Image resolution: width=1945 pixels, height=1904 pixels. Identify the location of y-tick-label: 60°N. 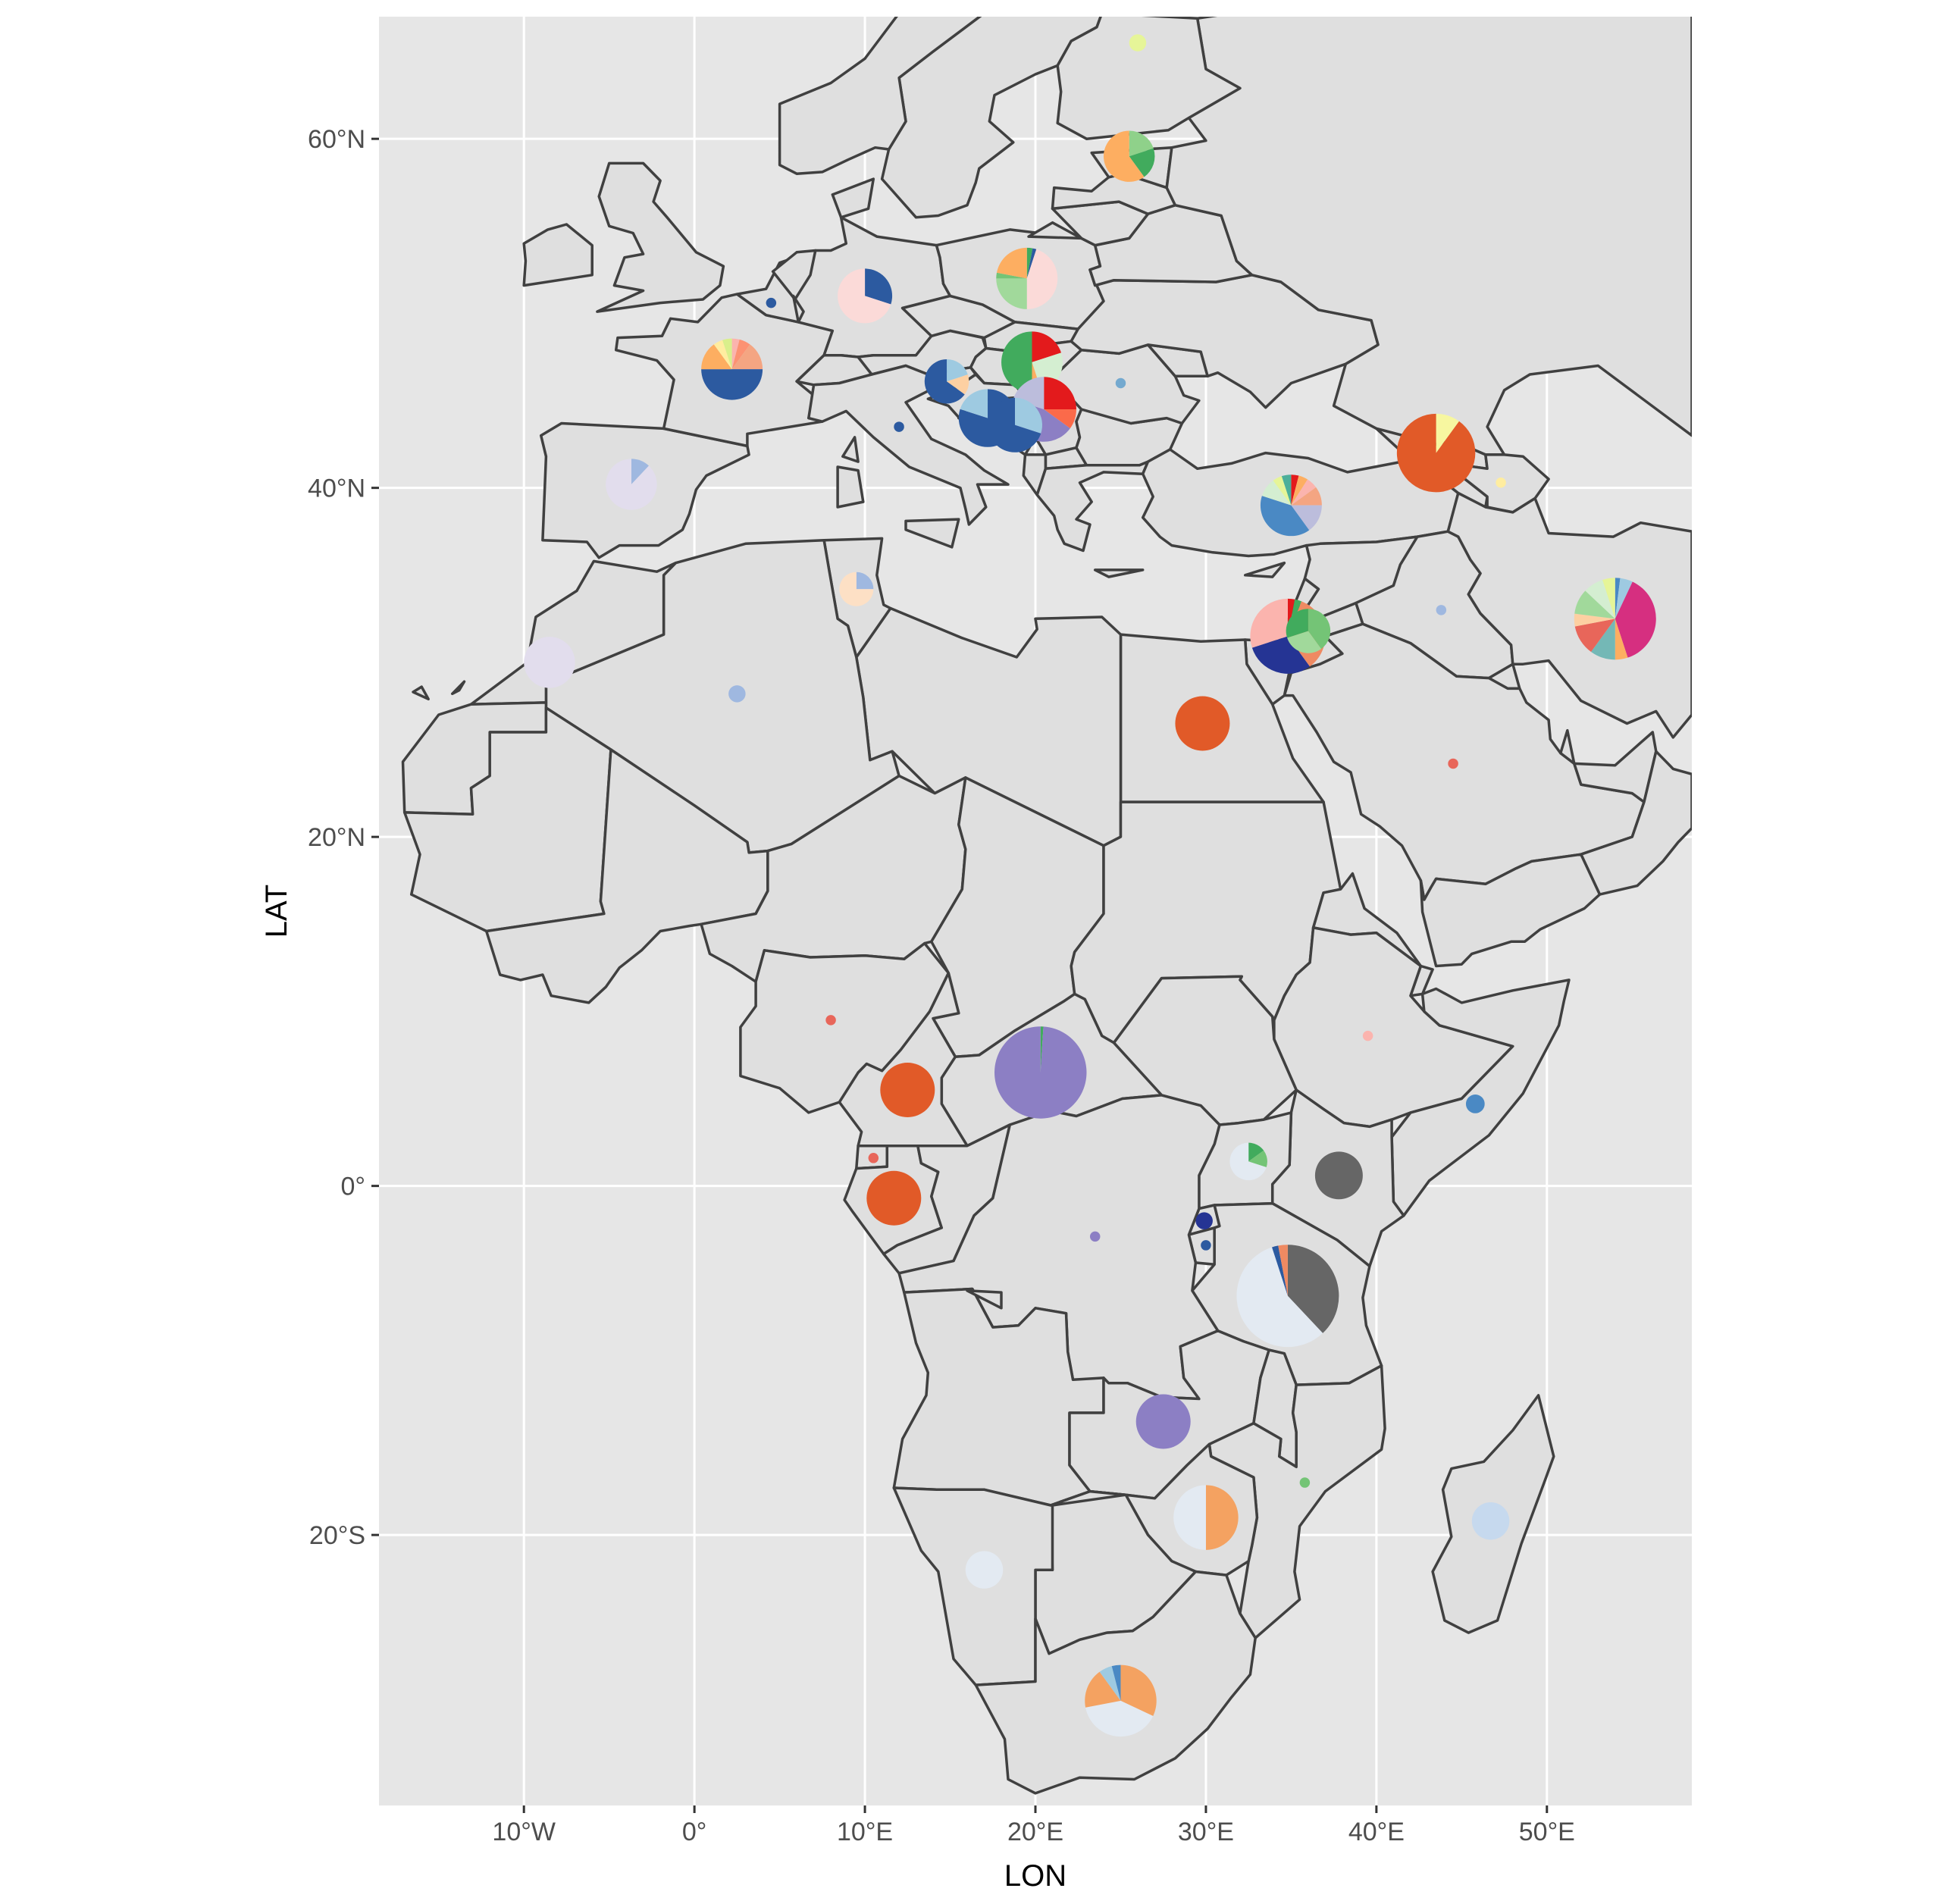
(336, 139).